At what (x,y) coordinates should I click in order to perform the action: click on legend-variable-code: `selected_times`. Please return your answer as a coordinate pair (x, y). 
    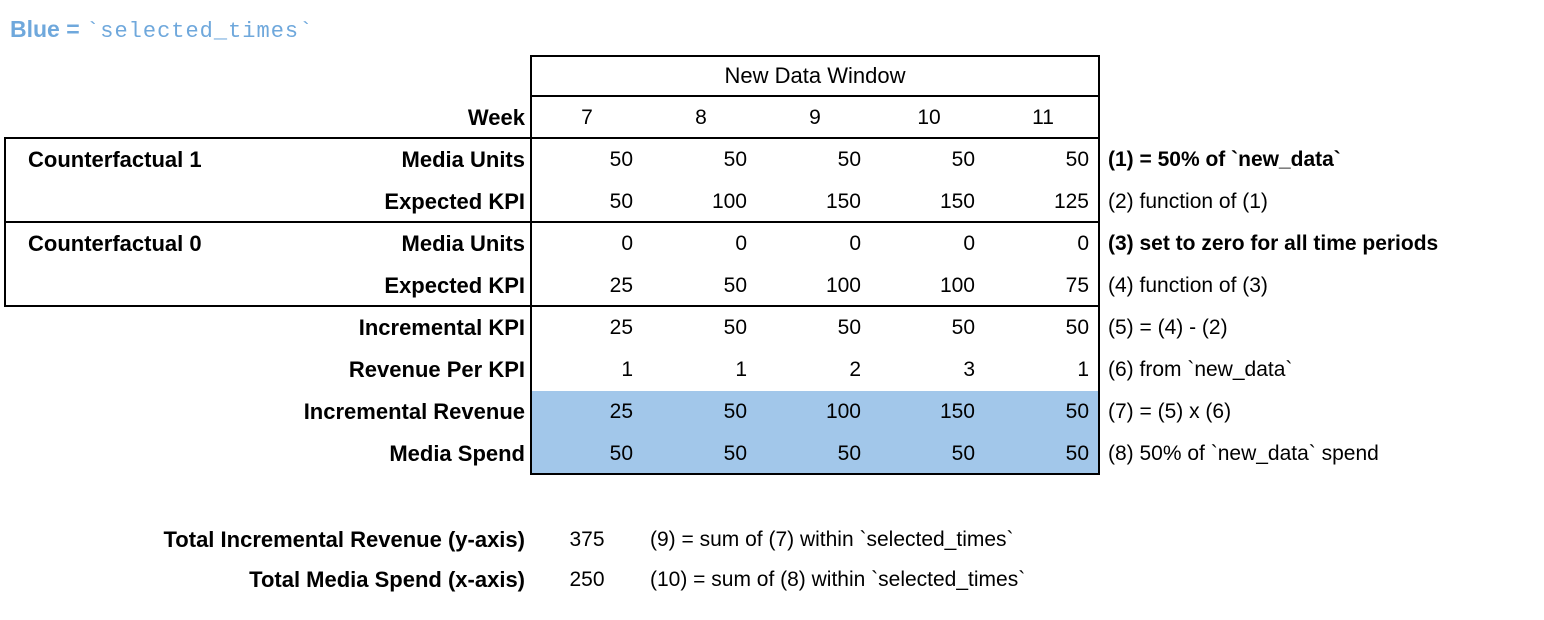
    Looking at the image, I should click on (200, 31).